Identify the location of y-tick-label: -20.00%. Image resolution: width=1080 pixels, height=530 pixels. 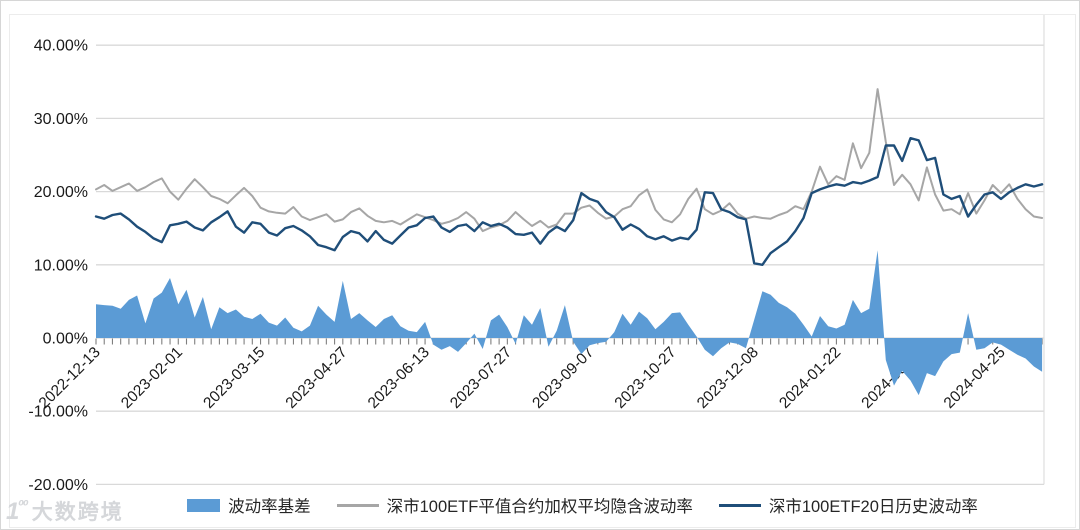
(58, 485).